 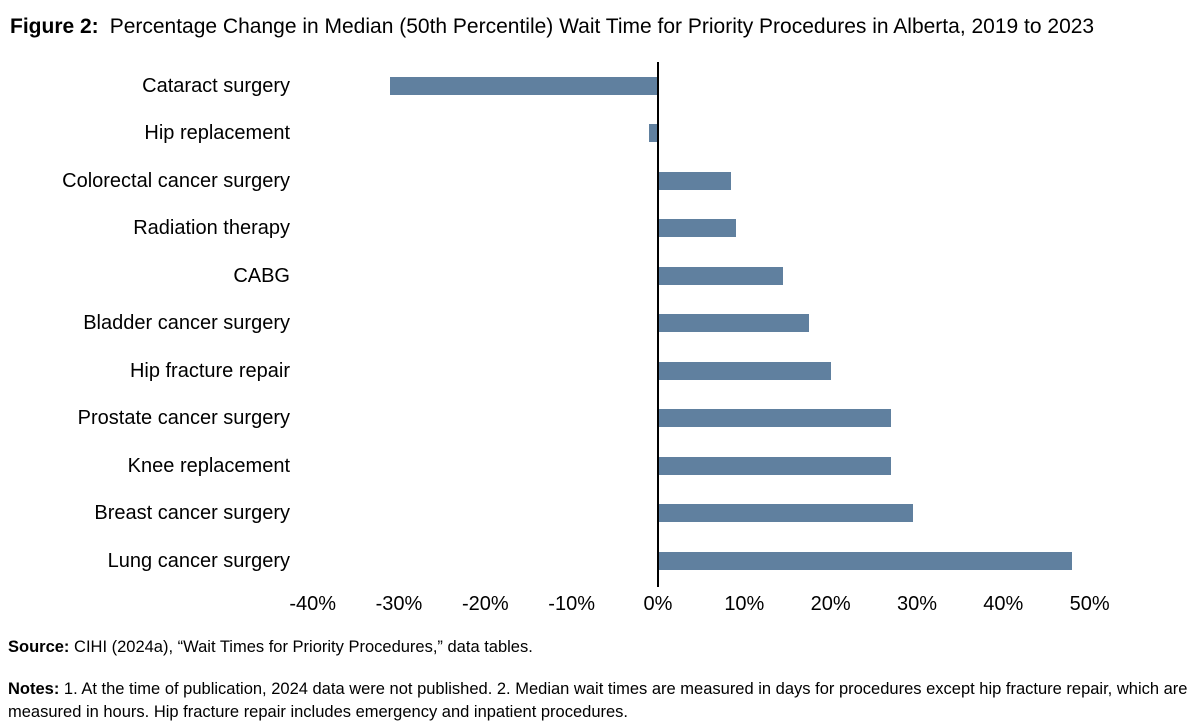 I want to click on category-label-hip-replacement: Hip replacement, so click(x=217, y=133).